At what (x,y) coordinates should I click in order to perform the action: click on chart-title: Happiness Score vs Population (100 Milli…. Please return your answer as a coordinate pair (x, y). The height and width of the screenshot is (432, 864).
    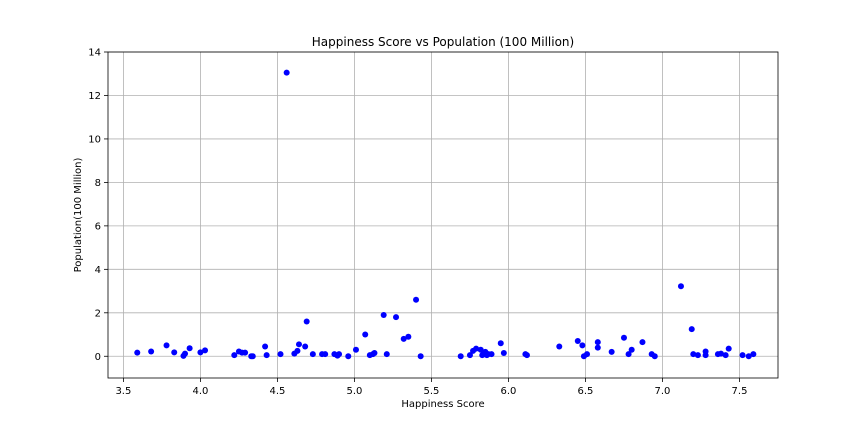
    Looking at the image, I should click on (443, 42).